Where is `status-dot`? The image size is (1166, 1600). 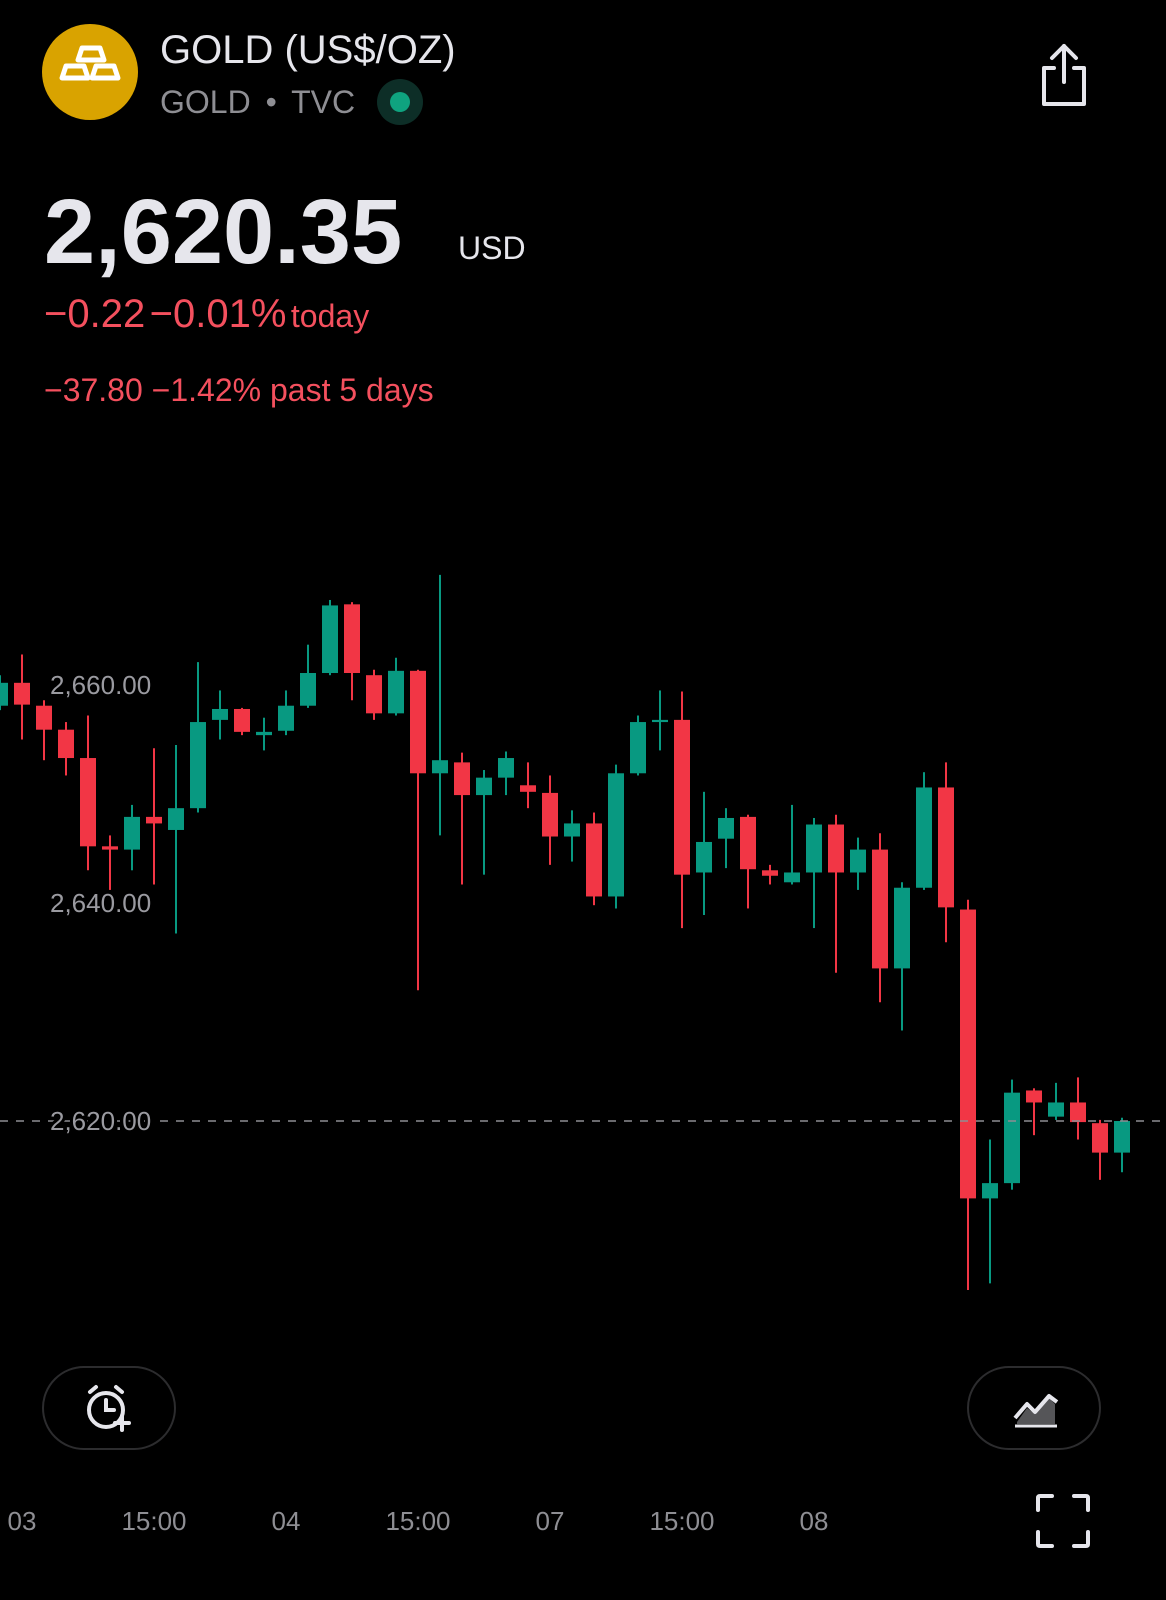
status-dot is located at coordinates (400, 102).